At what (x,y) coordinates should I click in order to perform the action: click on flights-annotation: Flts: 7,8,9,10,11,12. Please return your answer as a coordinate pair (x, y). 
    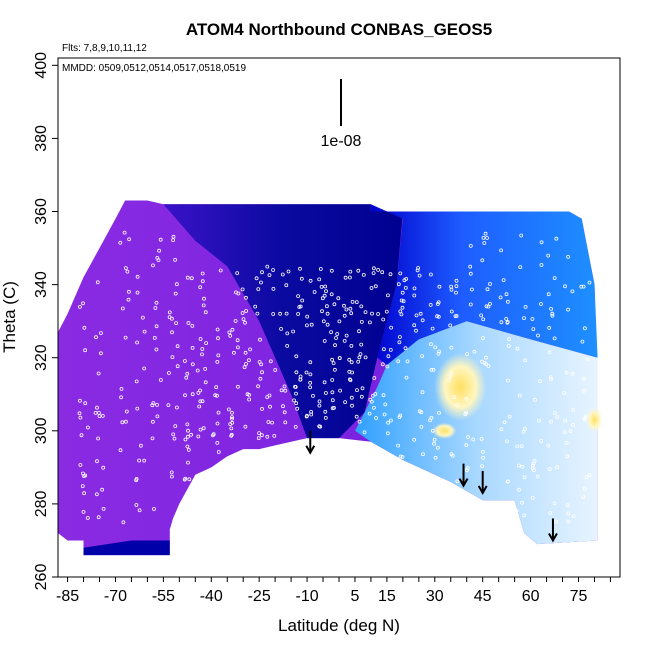
    Looking at the image, I should click on (104, 48).